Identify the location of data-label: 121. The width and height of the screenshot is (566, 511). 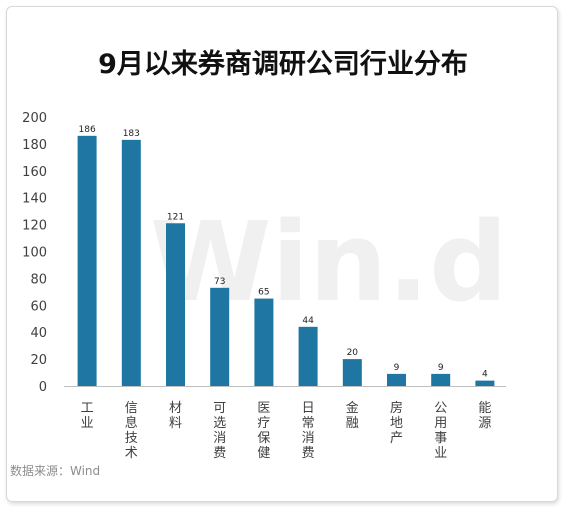
(175, 217).